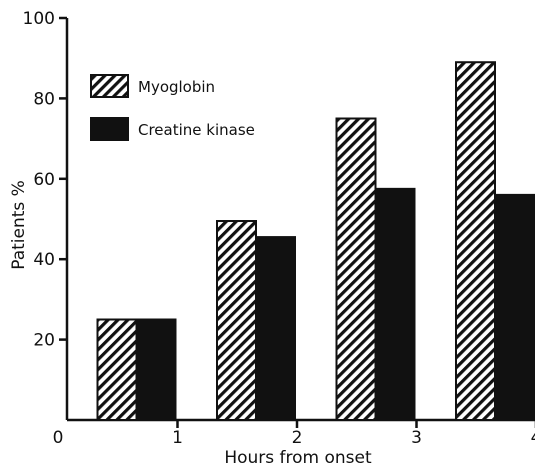 Image resolution: width=535 pixels, height=466 pixels. What do you see at coordinates (39, 19) in the screenshot?
I see `y-tick-label: 100` at bounding box center [39, 19].